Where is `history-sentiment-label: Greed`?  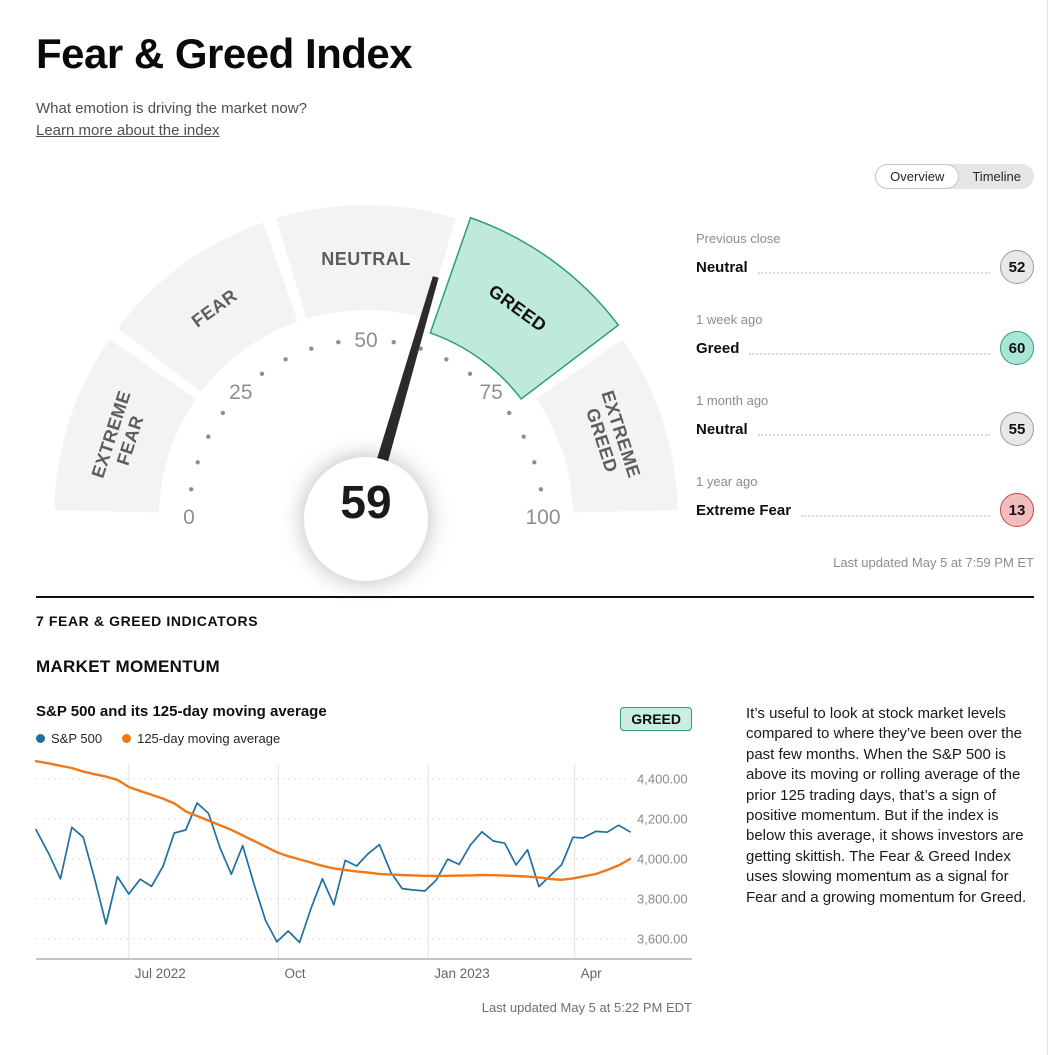 history-sentiment-label: Greed is located at coordinates (718, 348).